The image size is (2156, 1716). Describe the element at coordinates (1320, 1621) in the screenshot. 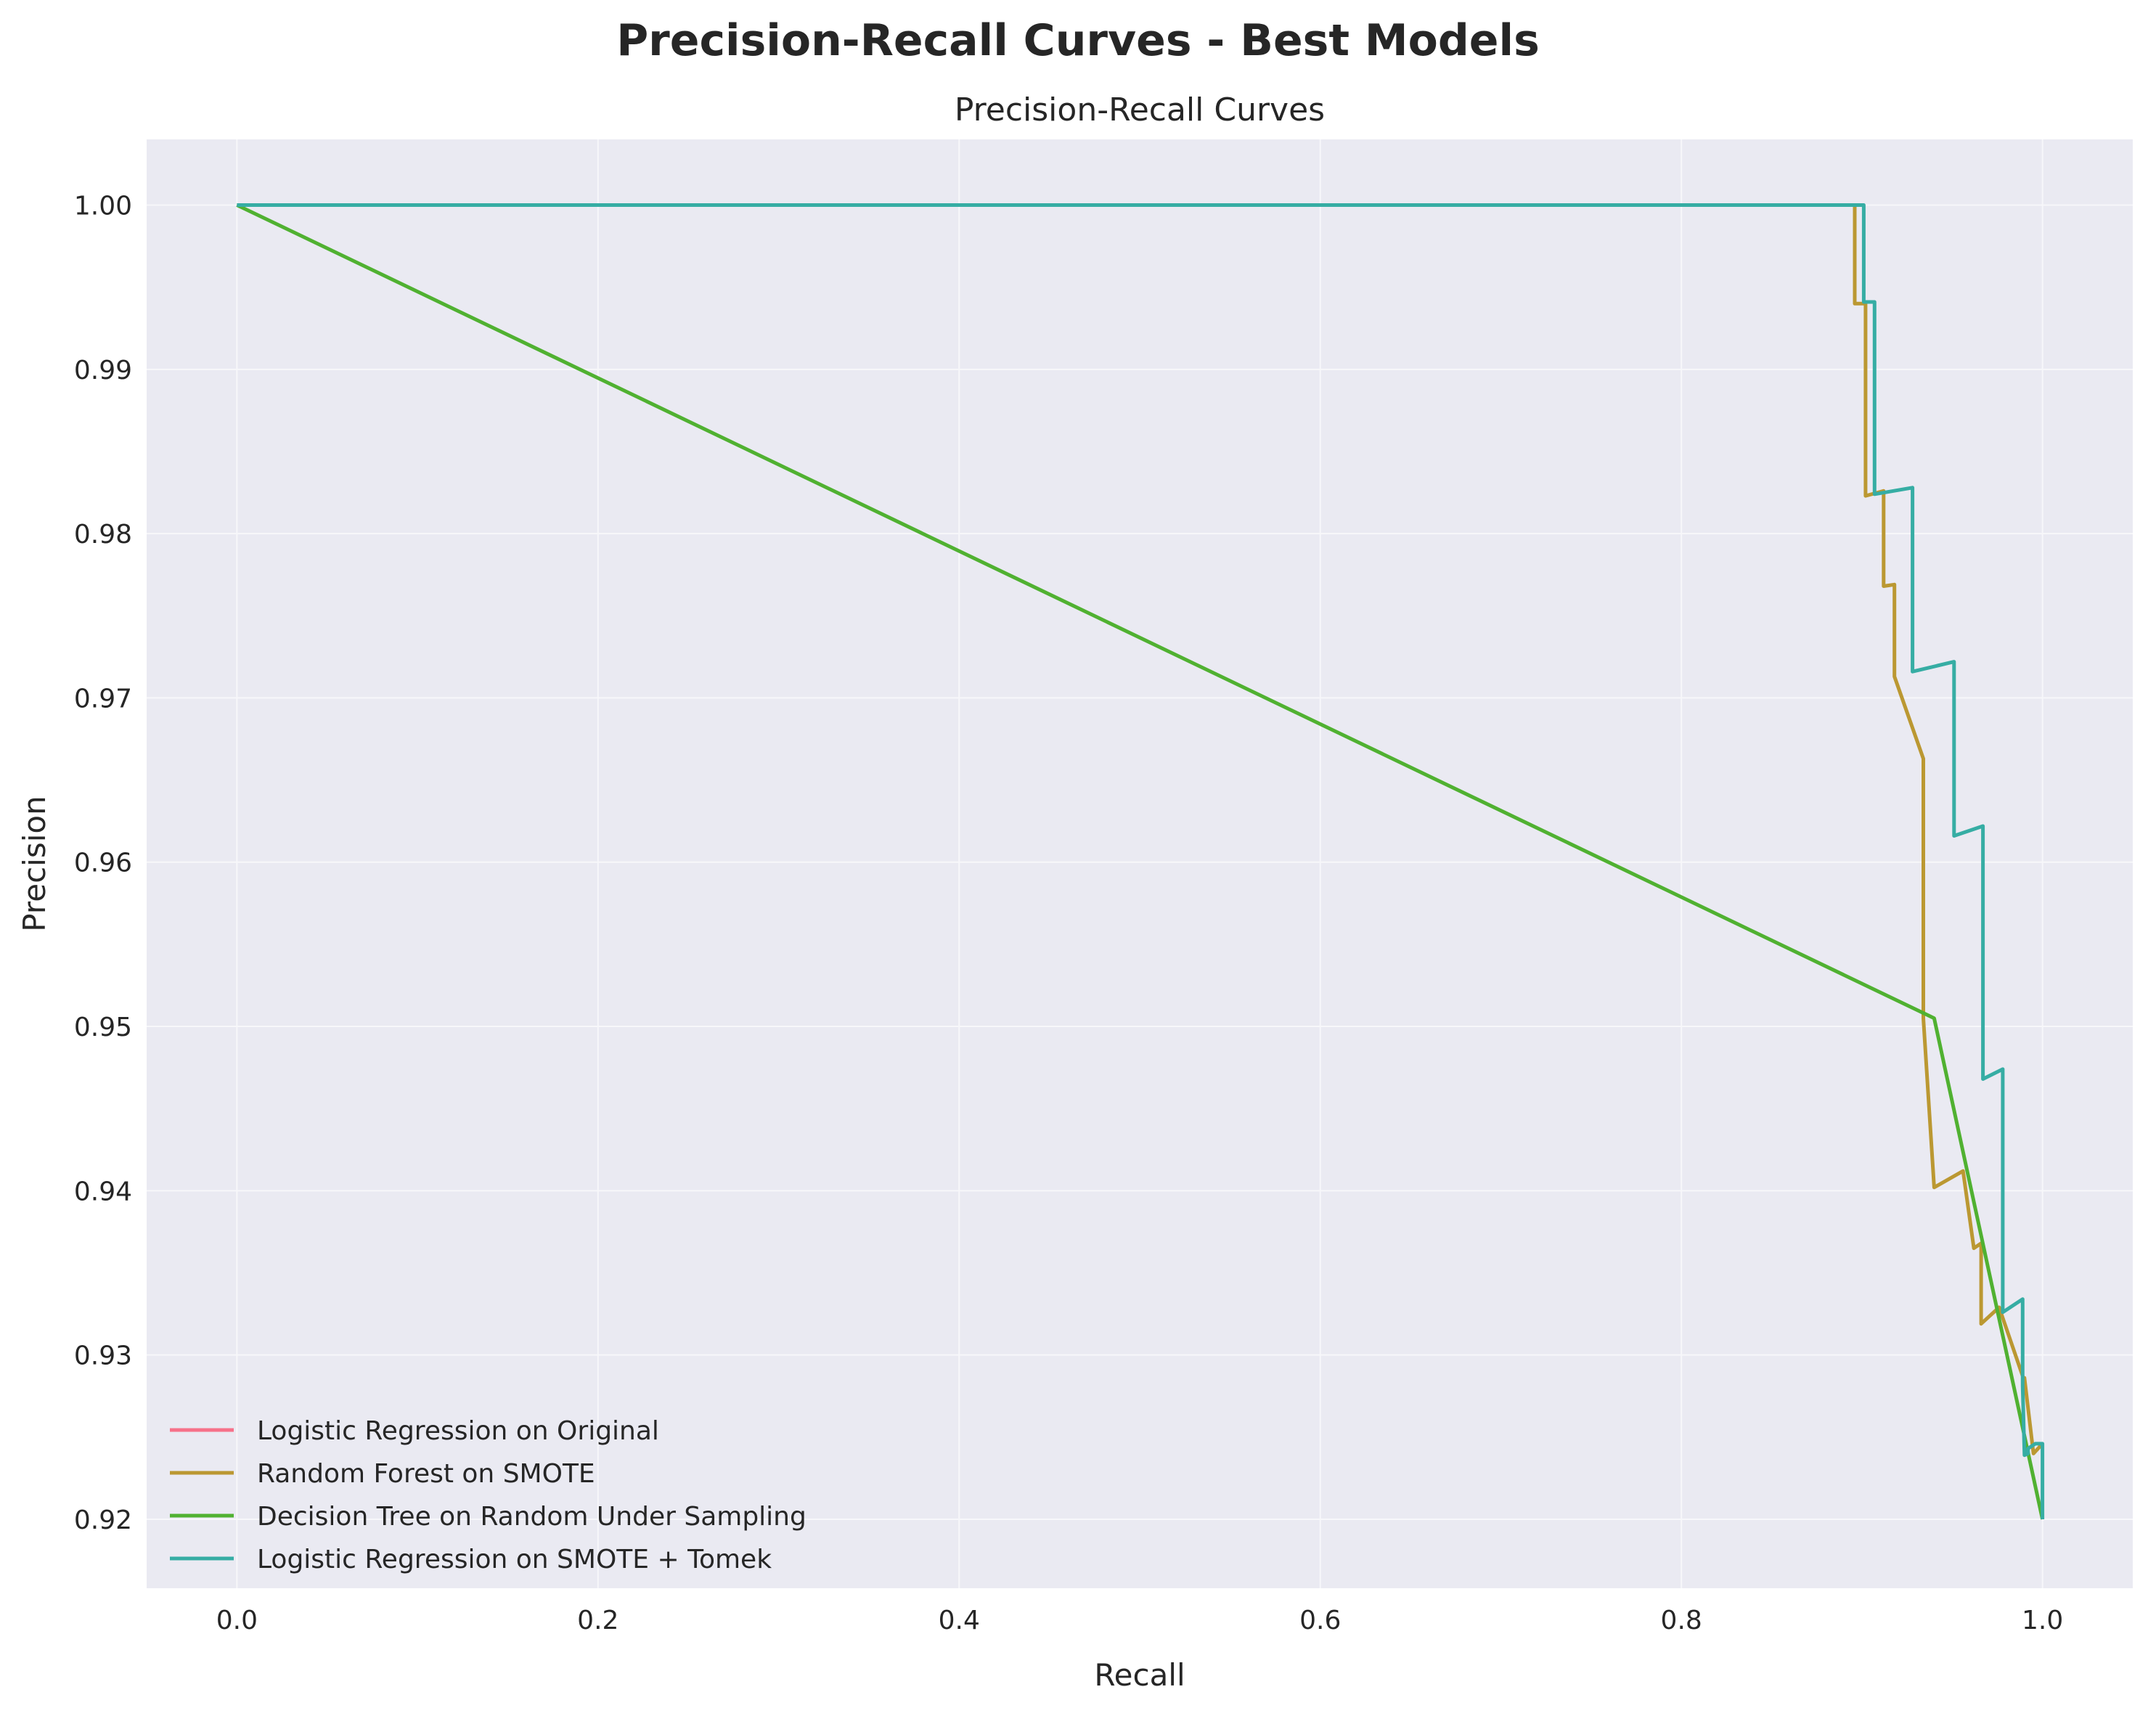

I see `x-tick-label: 0.6` at that location.